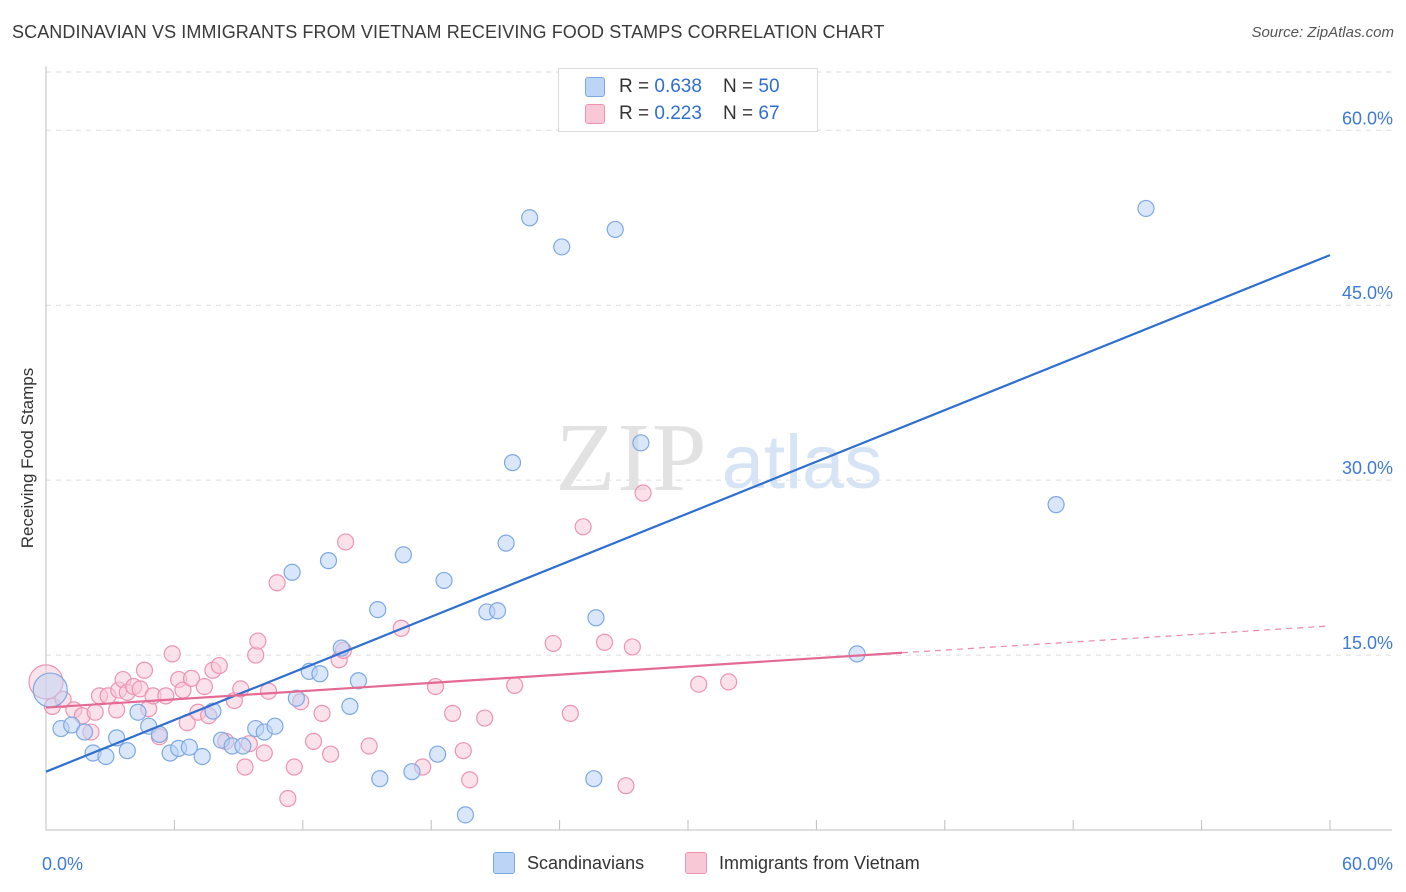 The width and height of the screenshot is (1406, 892). What do you see at coordinates (678, 113) in the screenshot?
I see `legend-r-value: 0.223` at bounding box center [678, 113].